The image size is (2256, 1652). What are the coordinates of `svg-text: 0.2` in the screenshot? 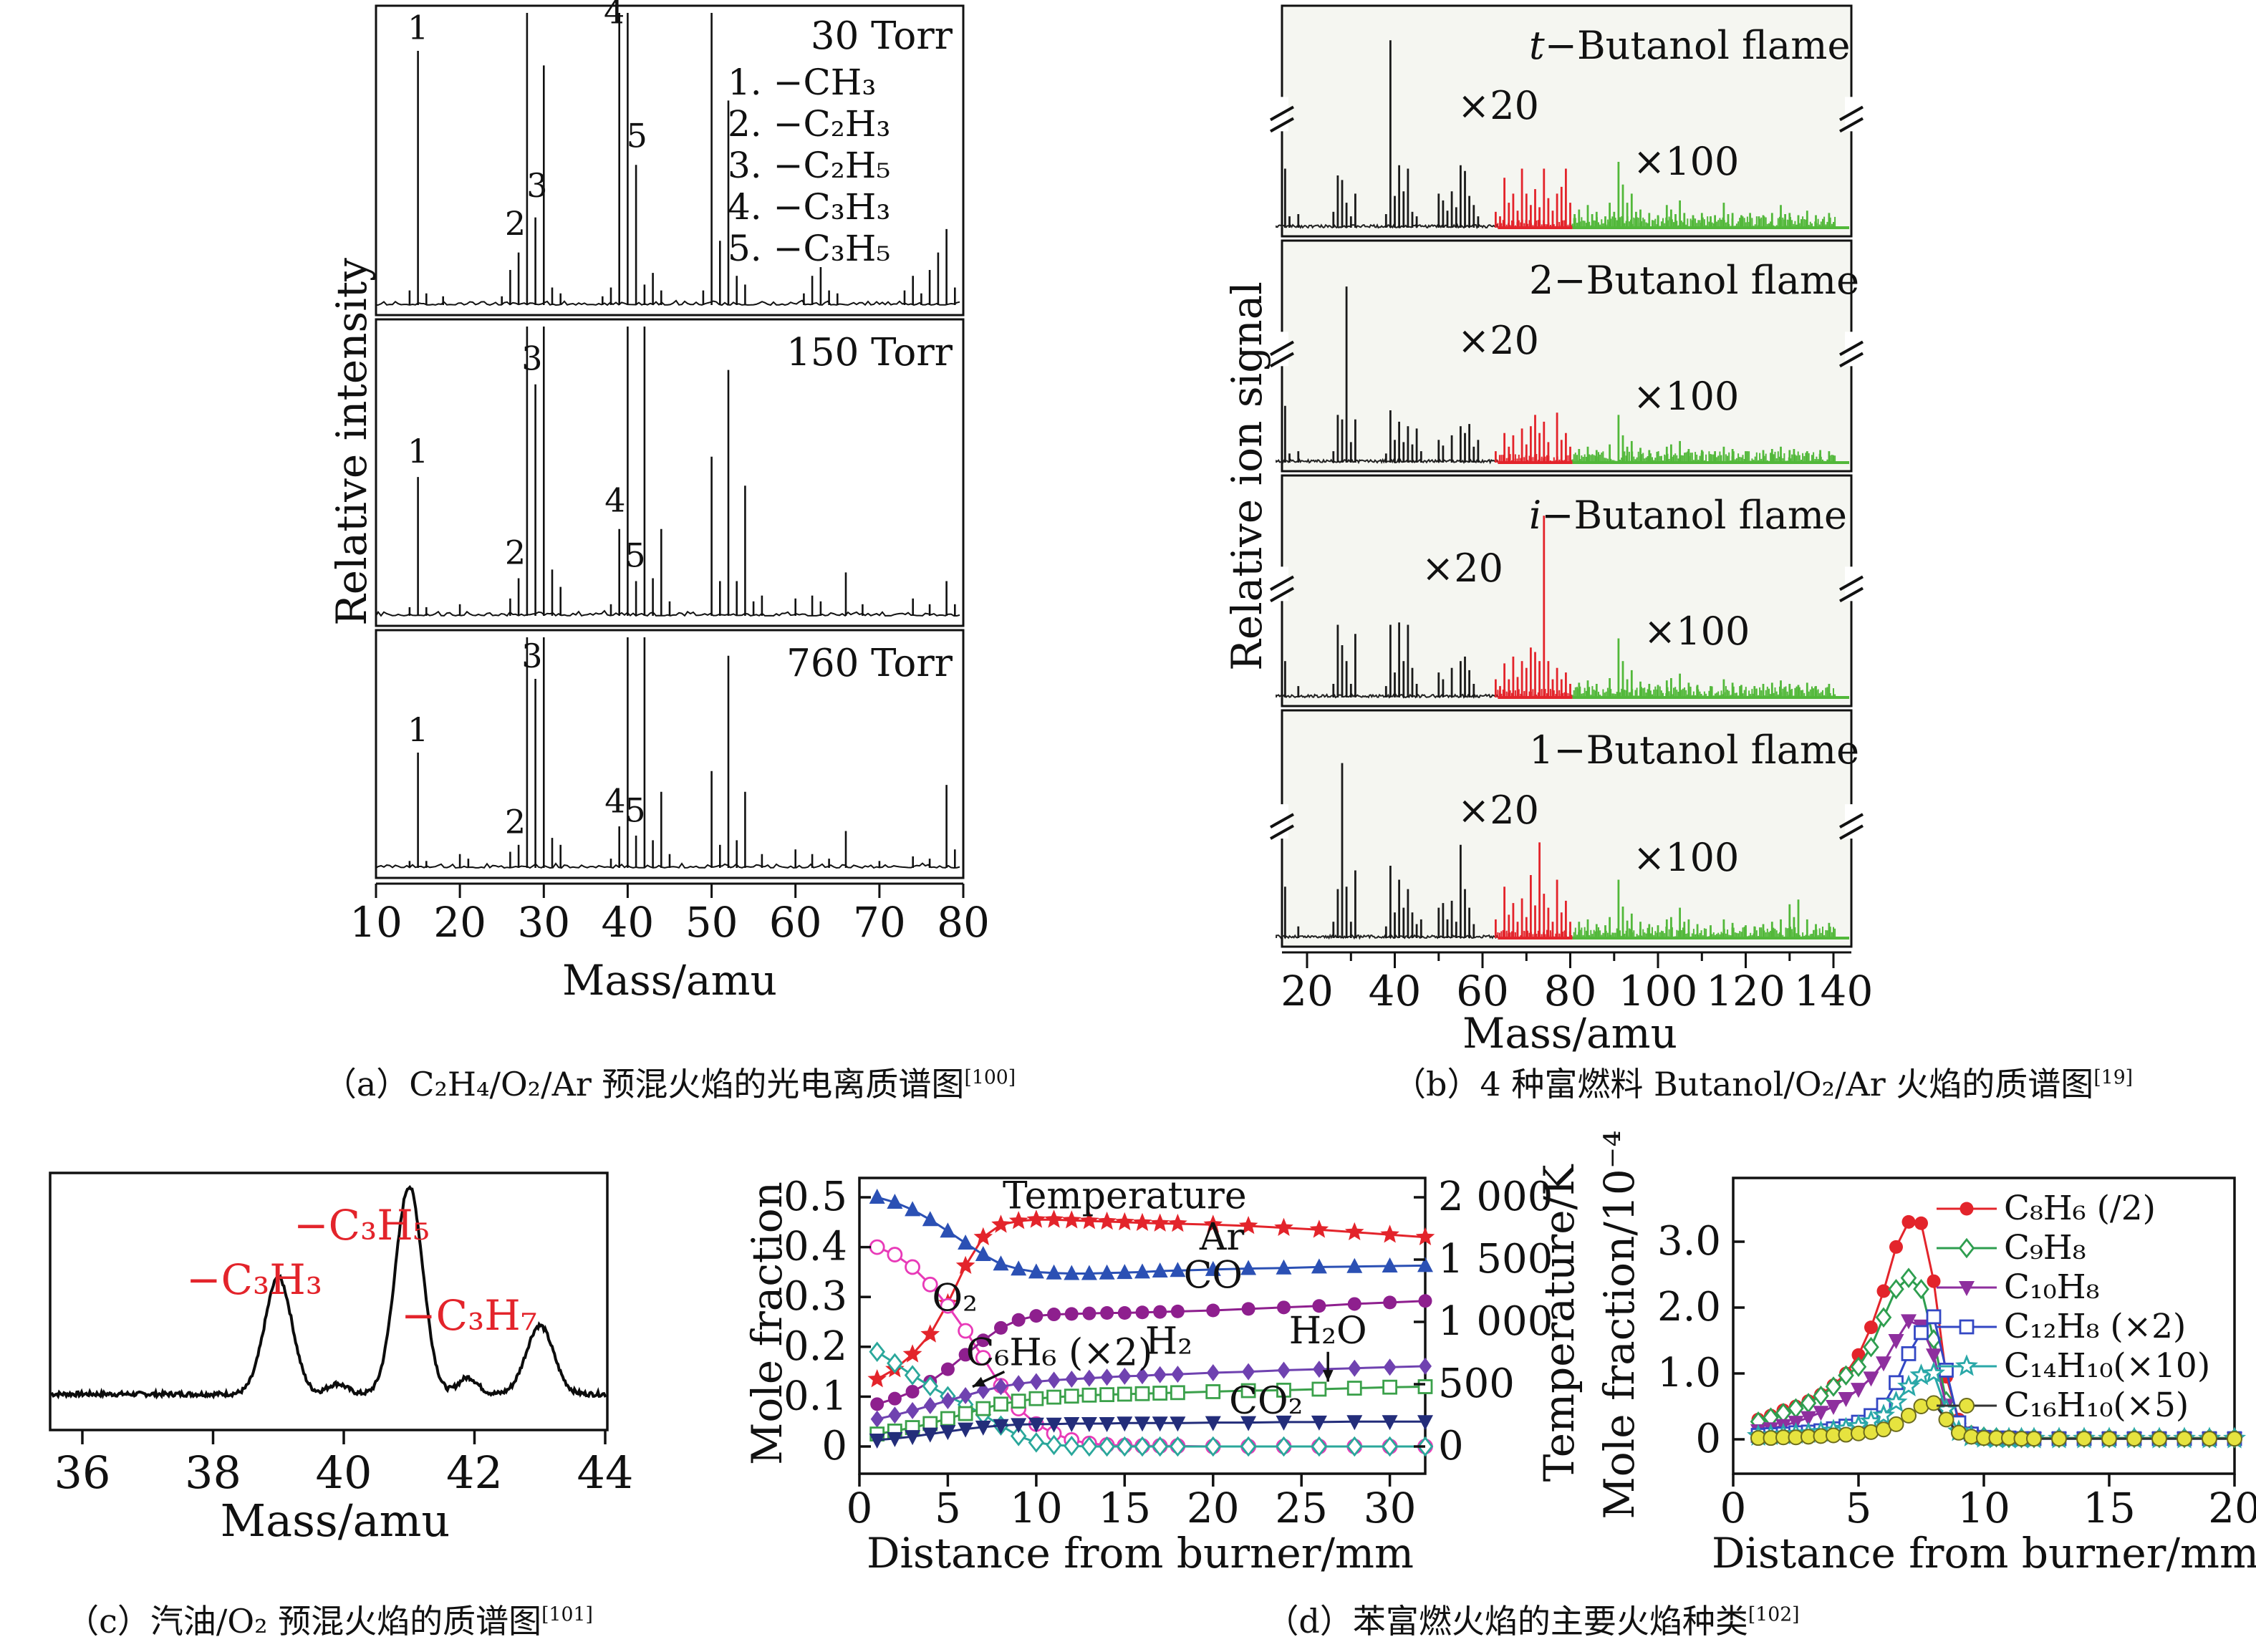 It's located at (815, 1346).